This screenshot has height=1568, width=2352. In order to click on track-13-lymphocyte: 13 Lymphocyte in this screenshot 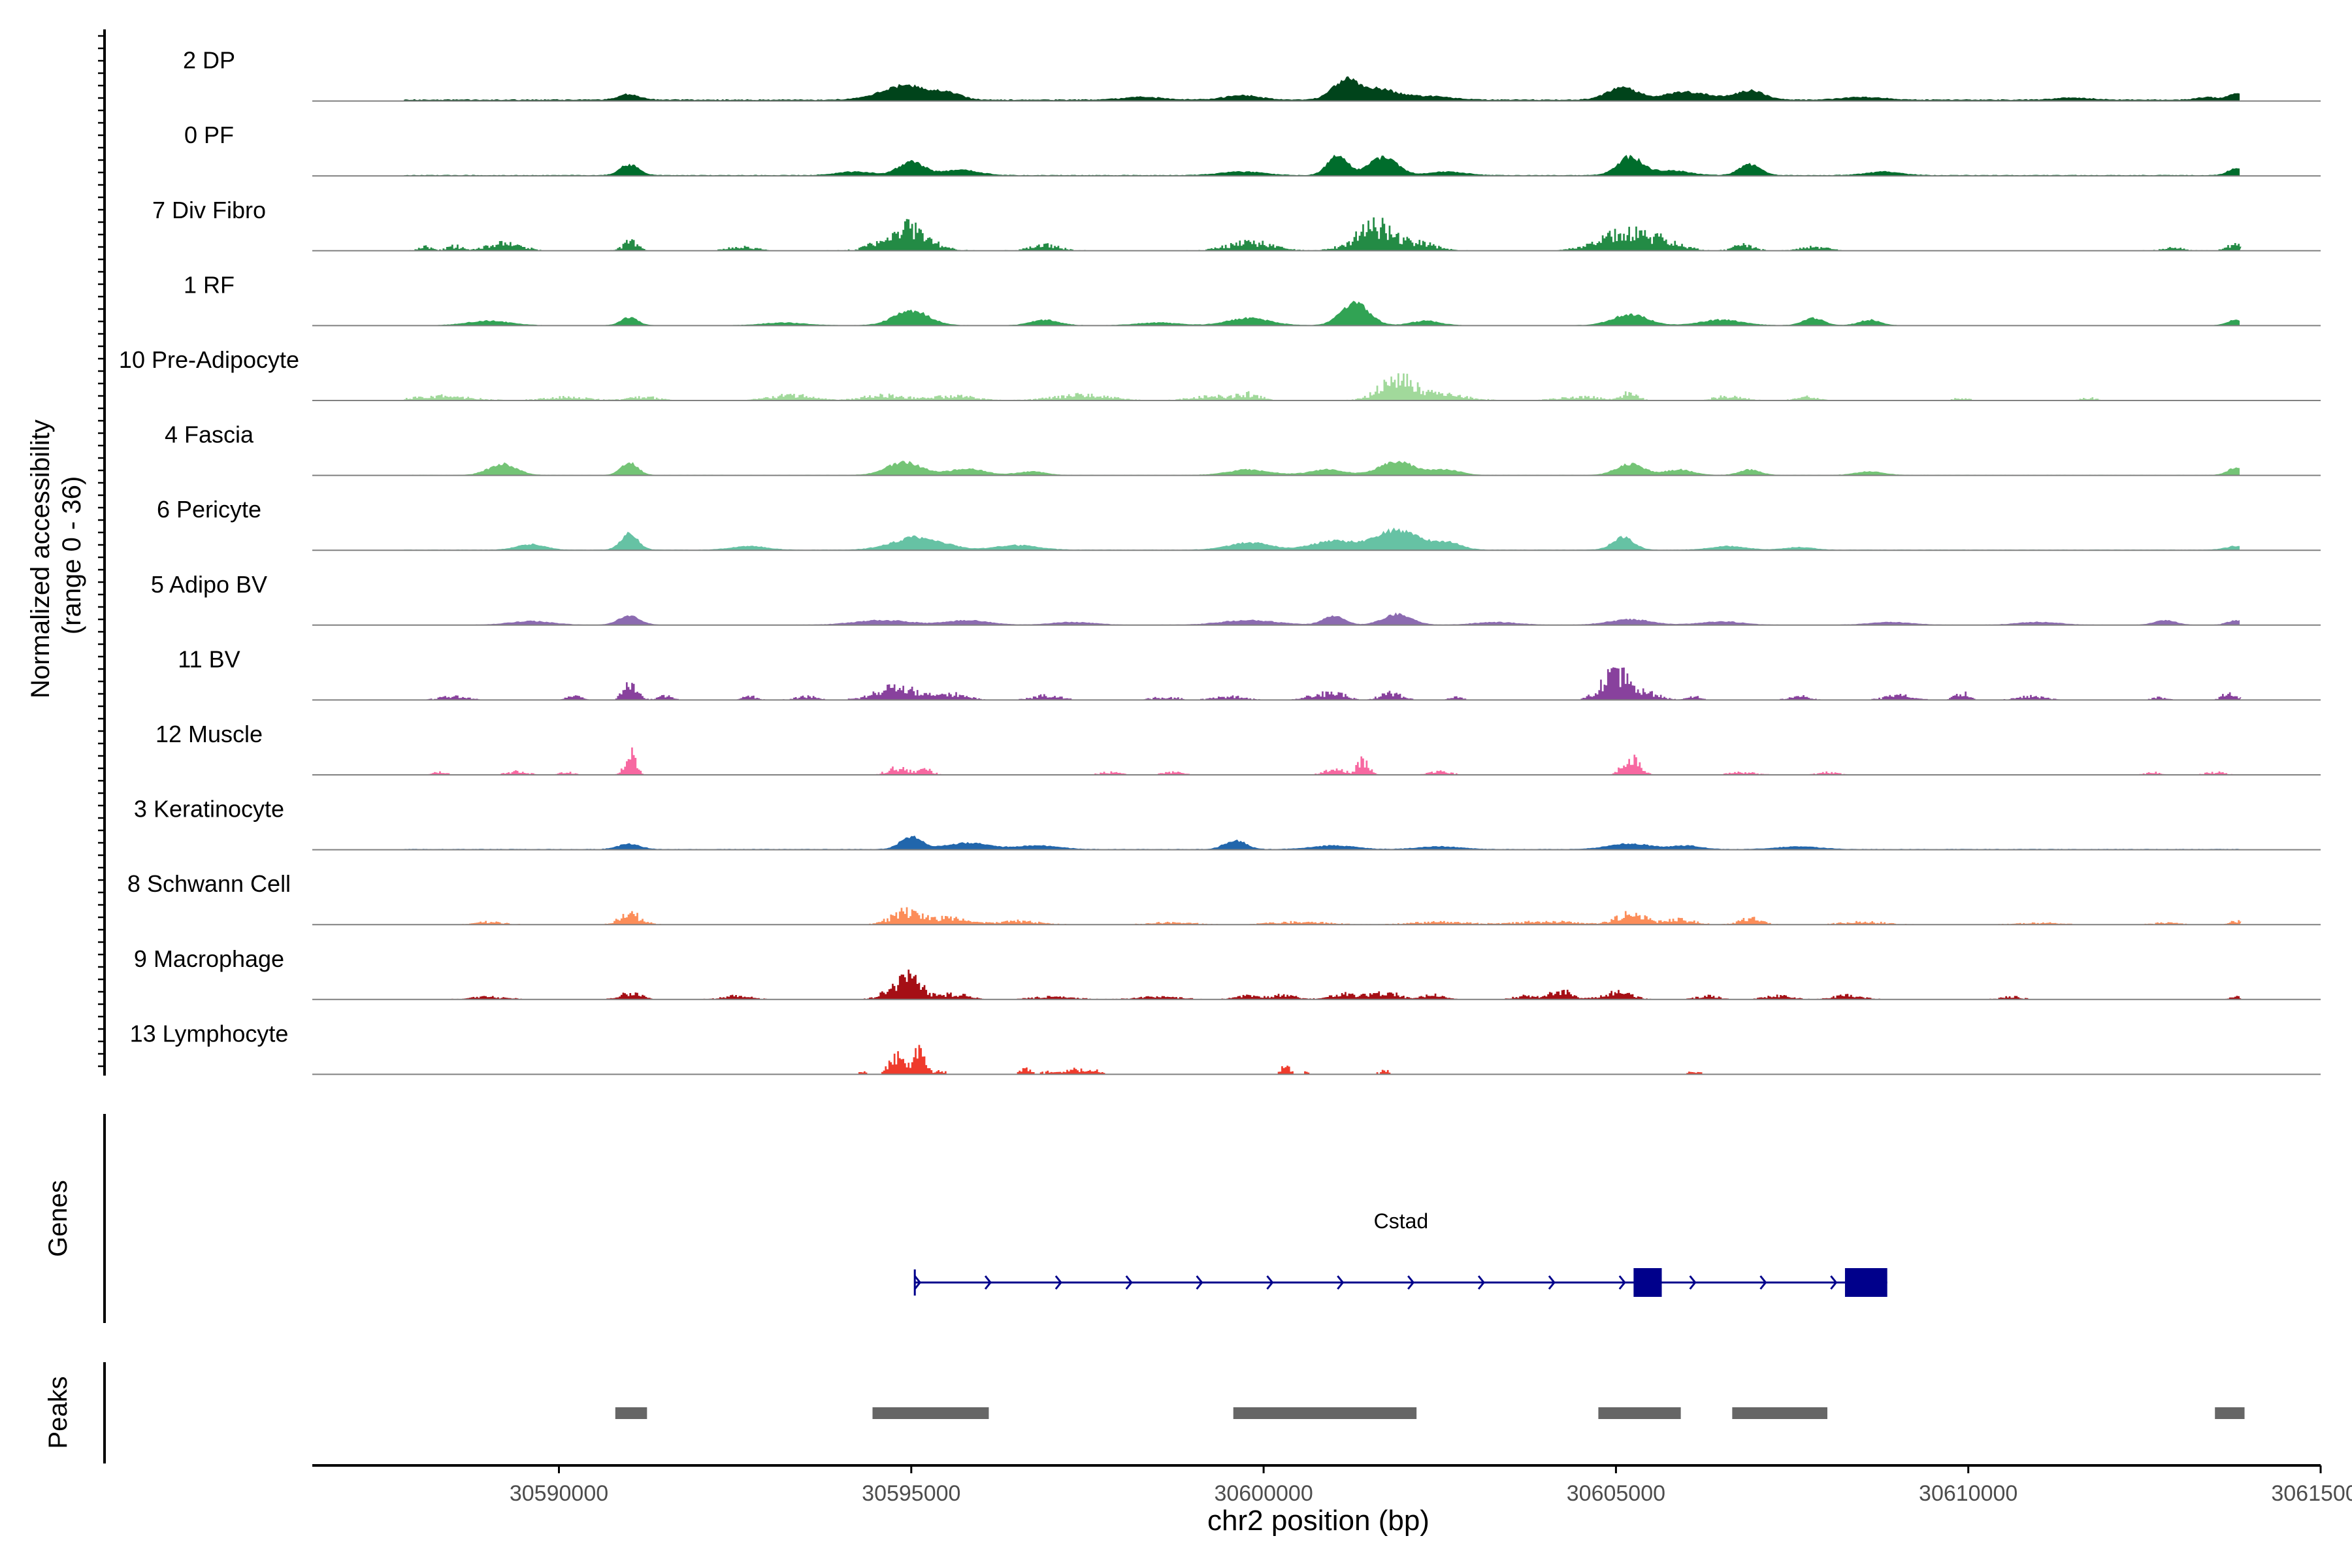, I will do `click(1225, 1047)`.